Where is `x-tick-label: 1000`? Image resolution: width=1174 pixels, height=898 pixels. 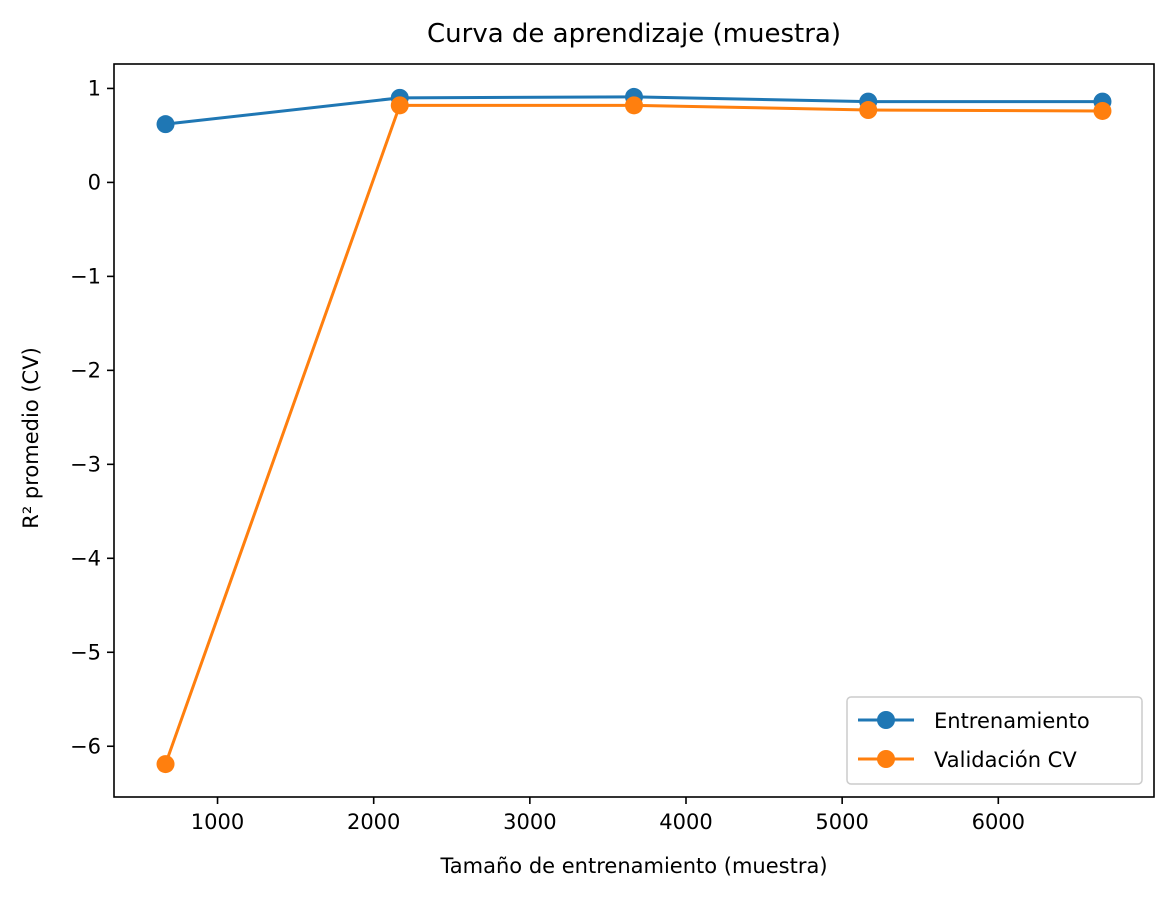
x-tick-label: 1000 is located at coordinates (217, 822).